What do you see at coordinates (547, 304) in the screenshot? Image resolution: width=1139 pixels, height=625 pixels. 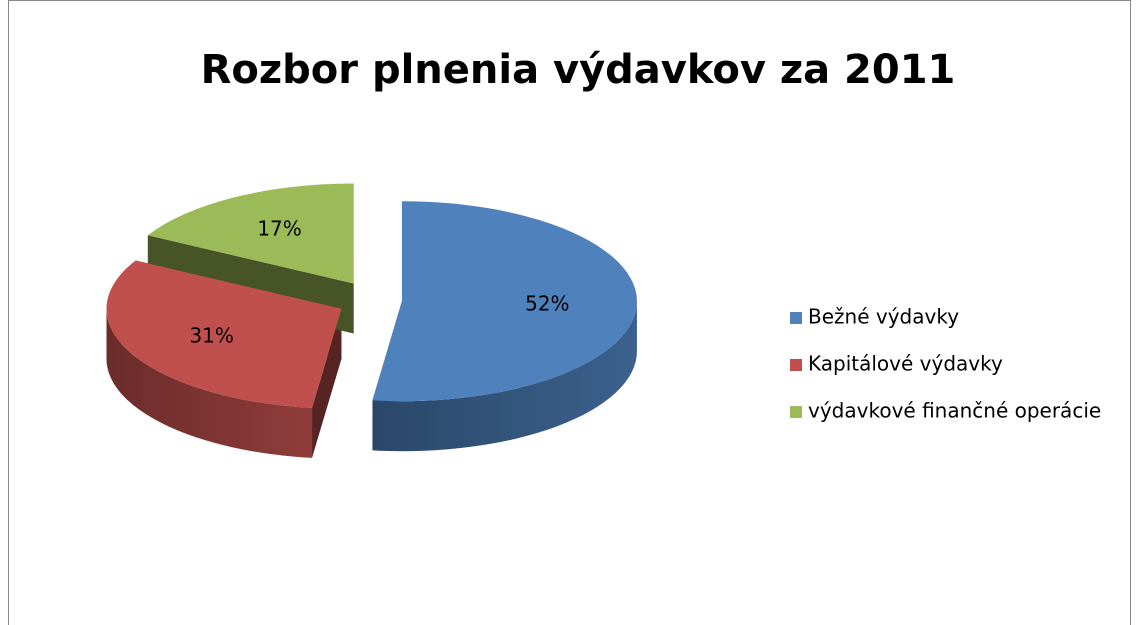 I see `data-label: 52%` at bounding box center [547, 304].